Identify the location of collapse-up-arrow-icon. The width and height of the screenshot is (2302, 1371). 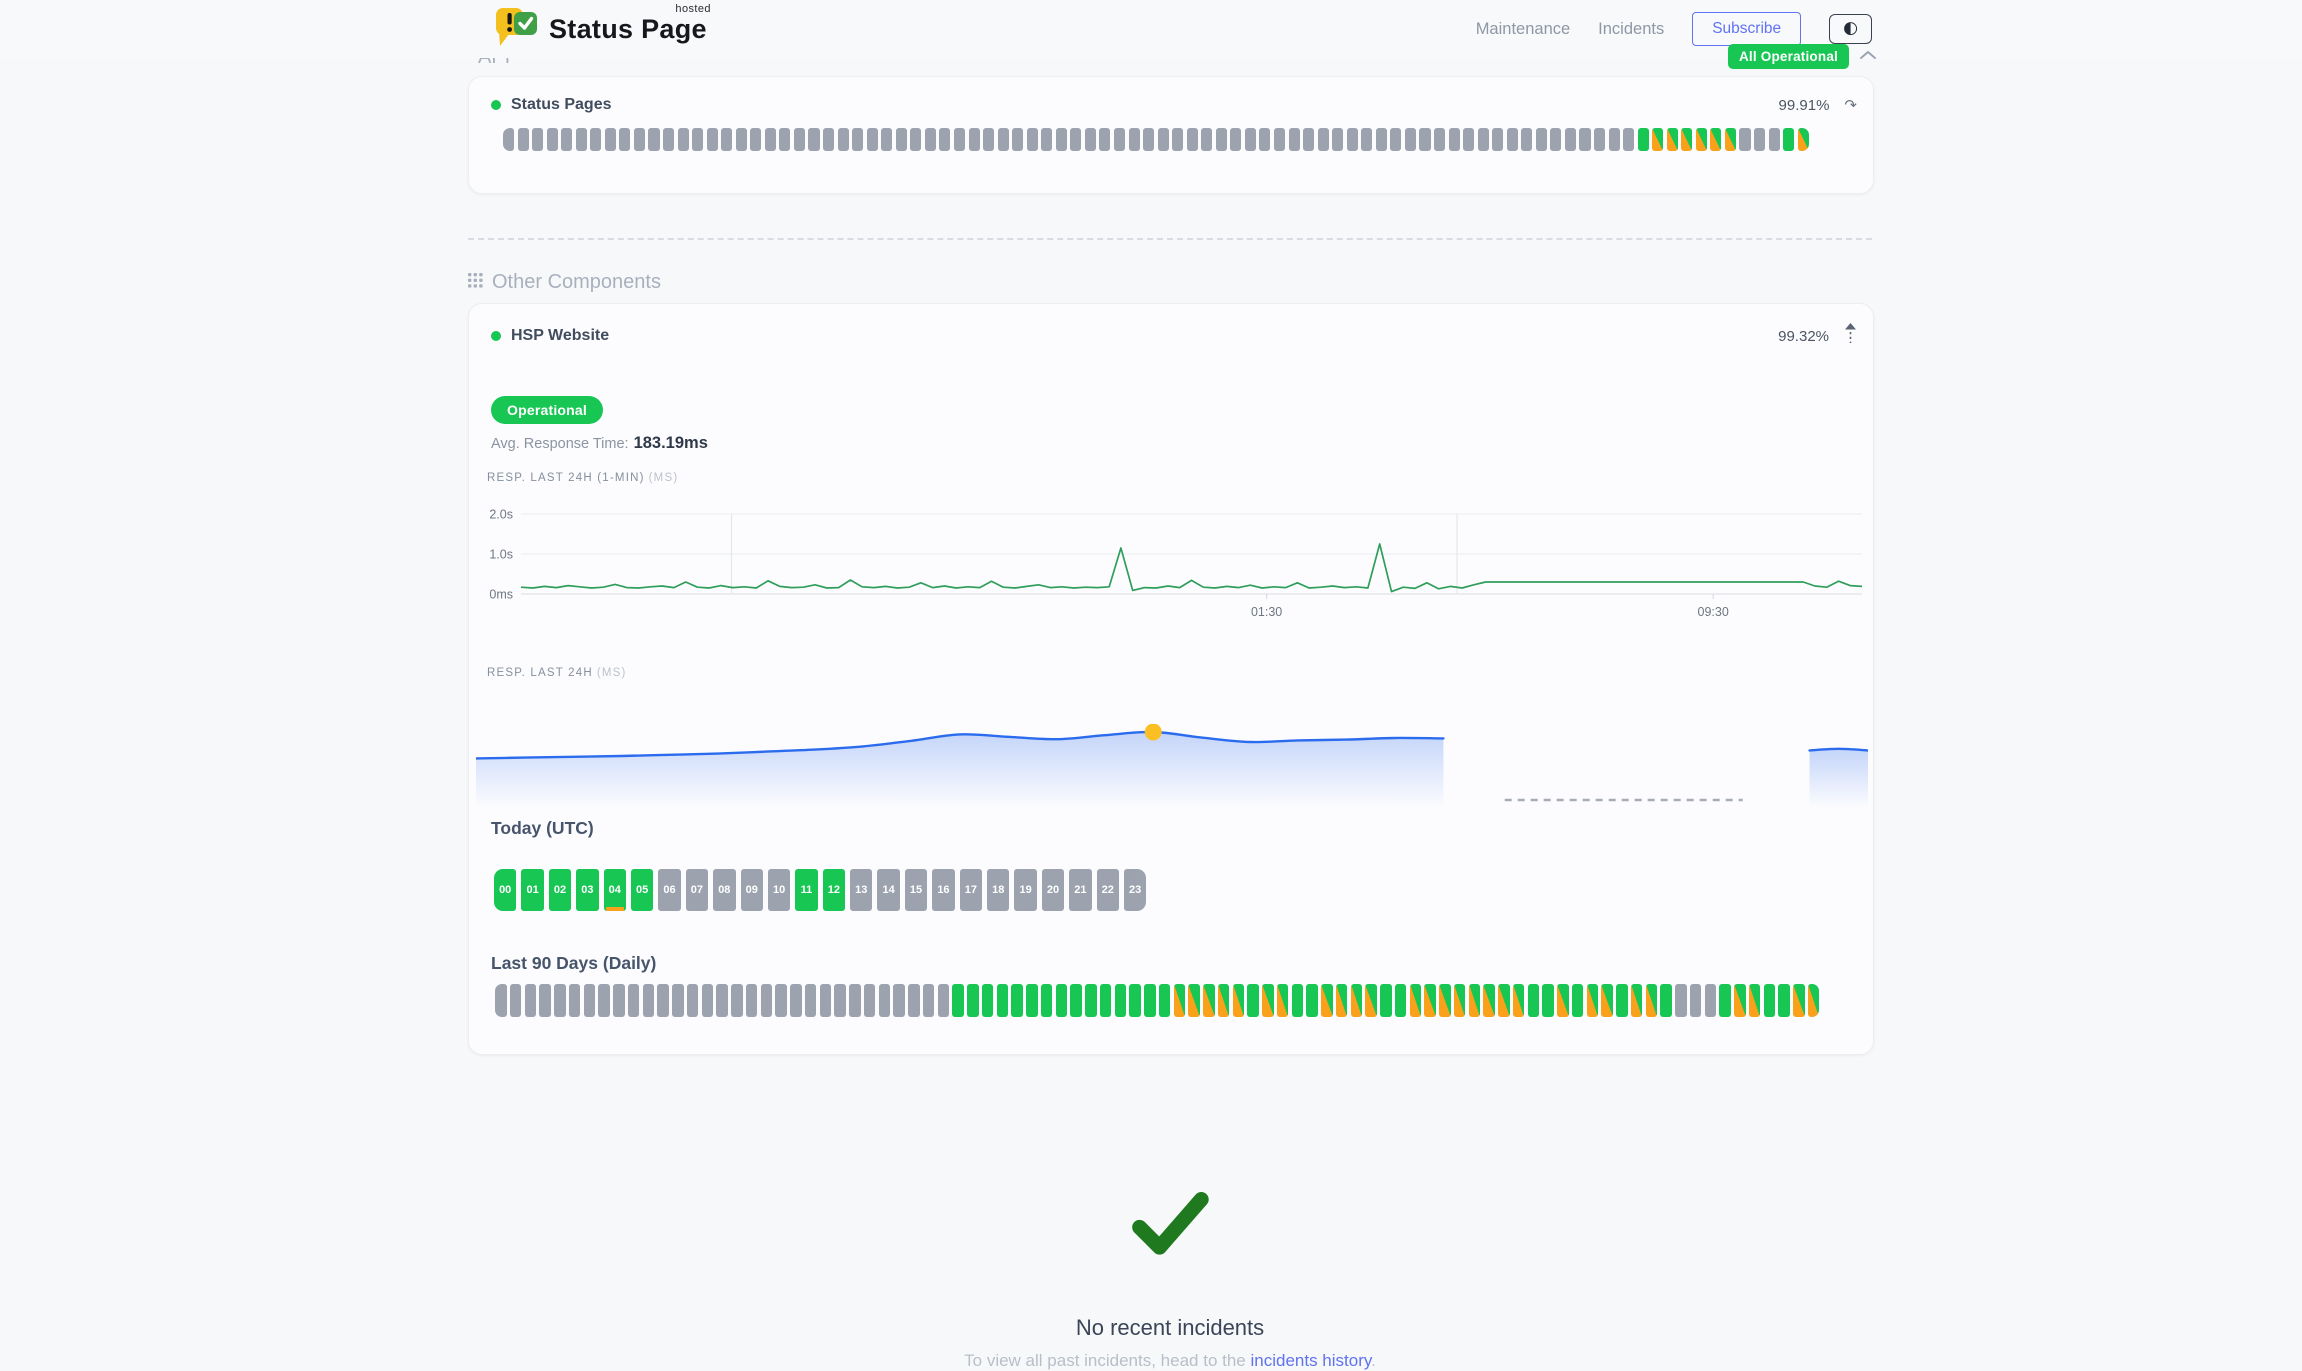
(1850, 336).